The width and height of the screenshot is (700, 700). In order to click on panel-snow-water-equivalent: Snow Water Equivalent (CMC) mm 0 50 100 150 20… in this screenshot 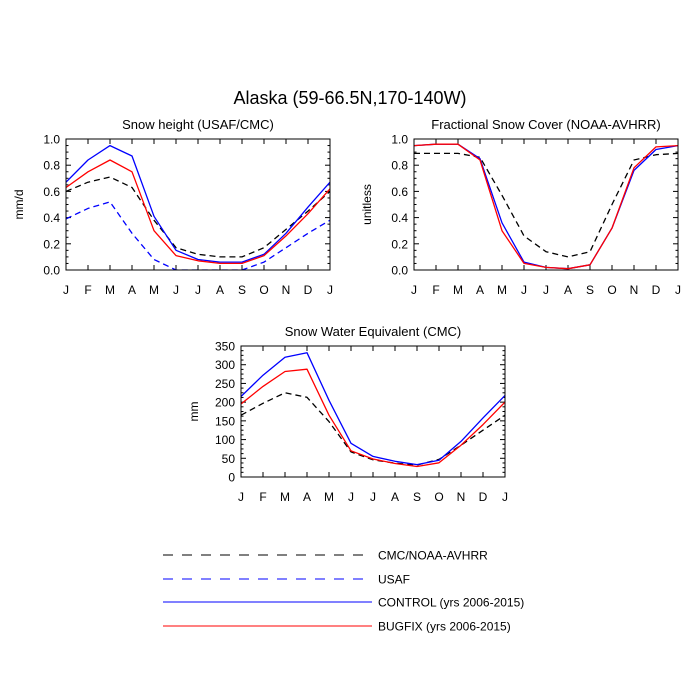, I will do `click(347, 414)`.